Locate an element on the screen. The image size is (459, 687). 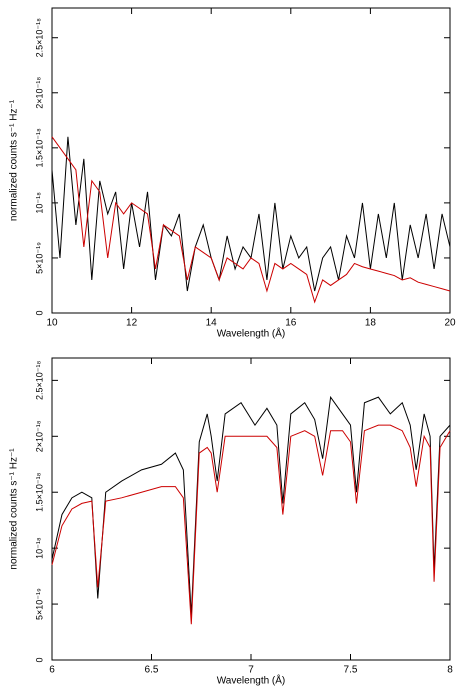
x-tick-label: 8 is located at coordinates (450, 670).